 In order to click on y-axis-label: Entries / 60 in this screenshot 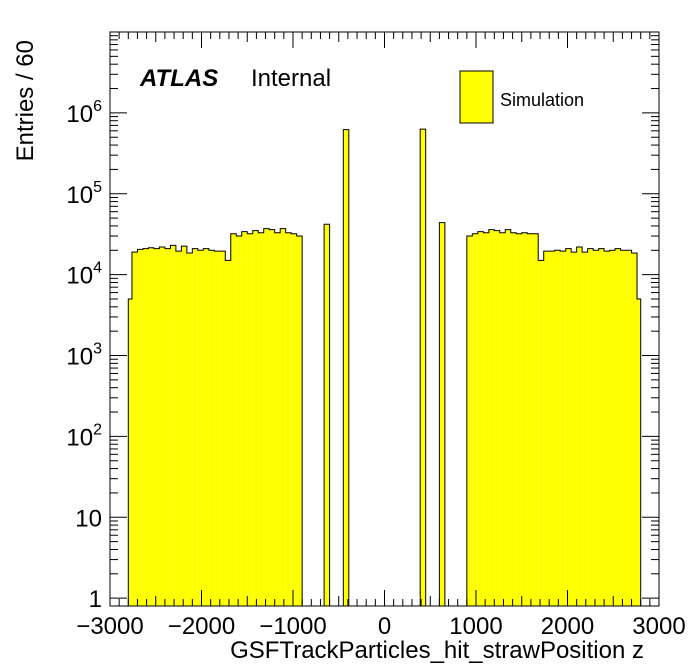, I will do `click(25, 100)`.